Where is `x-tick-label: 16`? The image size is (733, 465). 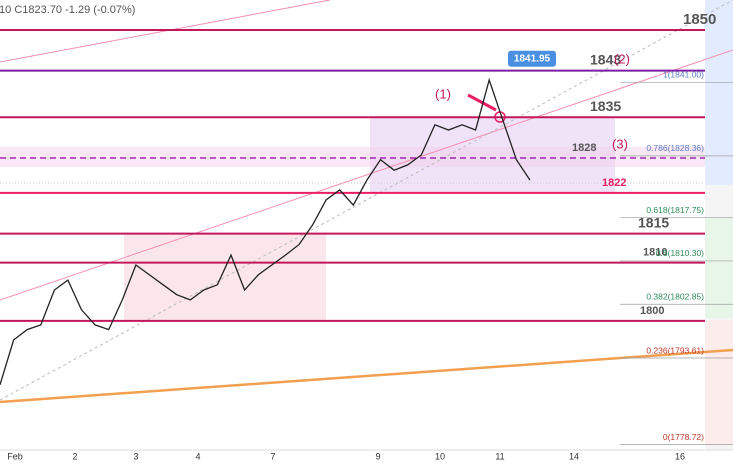 x-tick-label: 16 is located at coordinates (680, 456).